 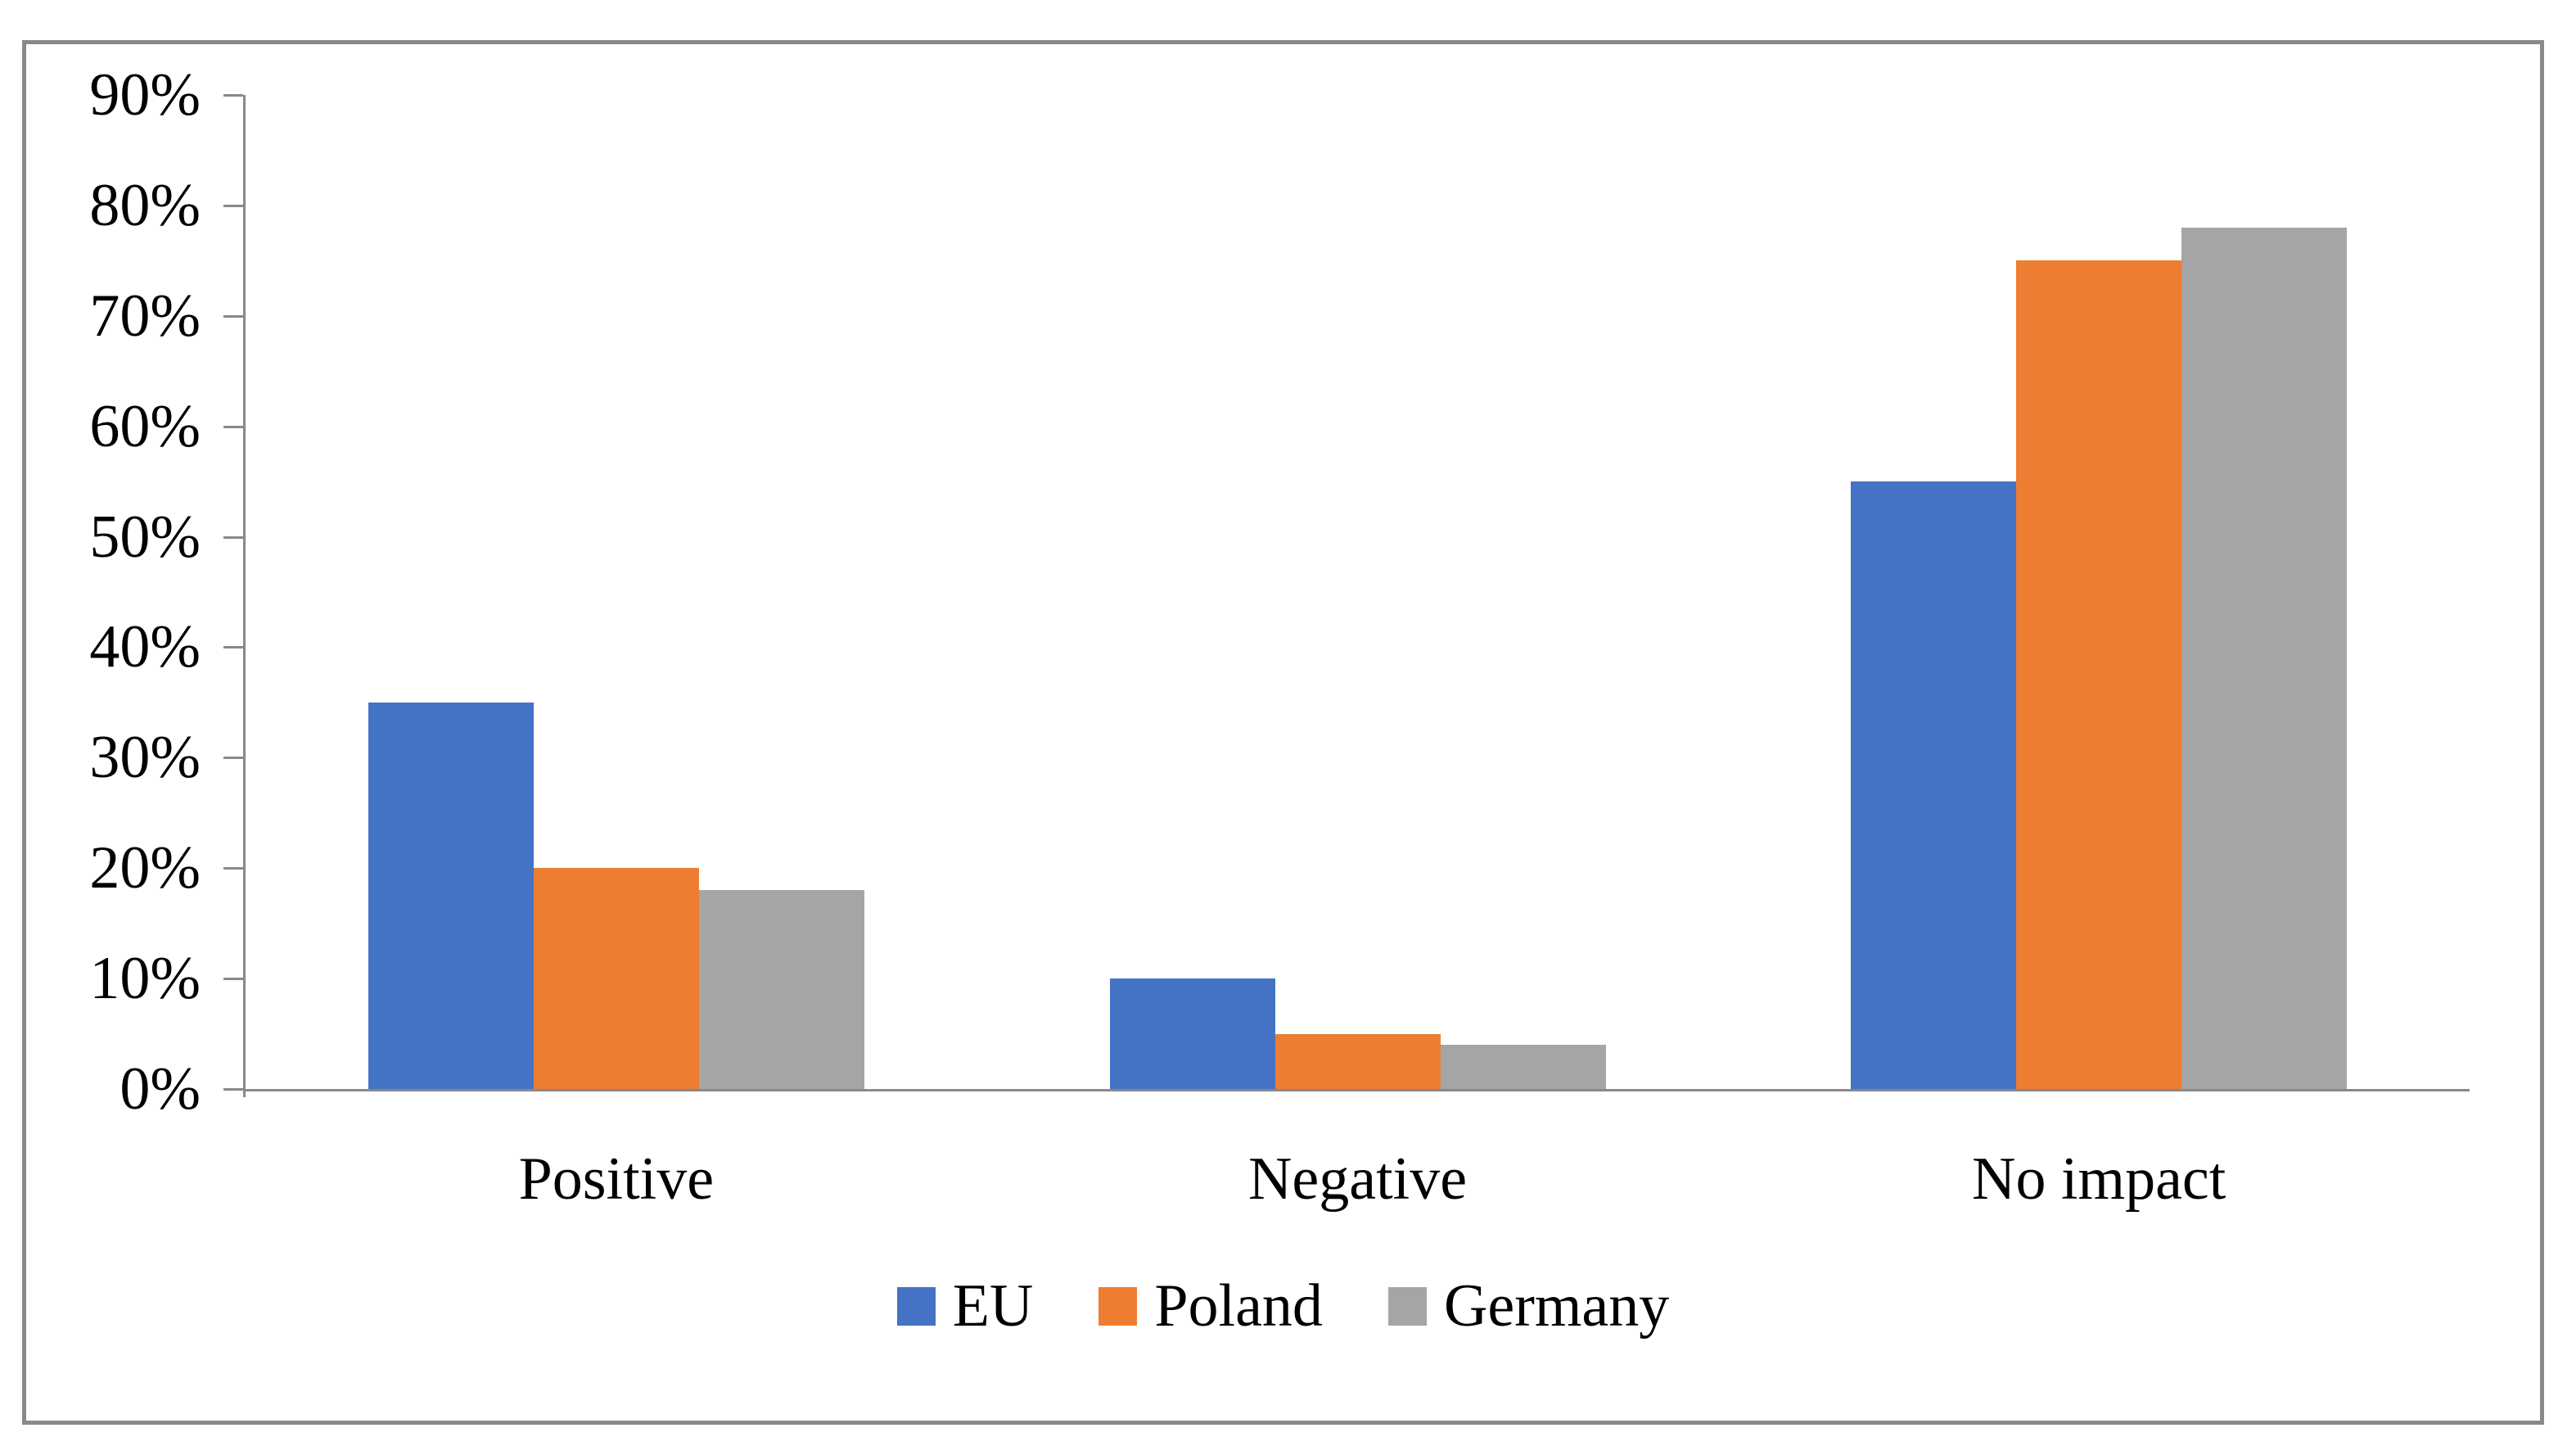 I want to click on legend-swatch-eu, so click(x=916, y=1306).